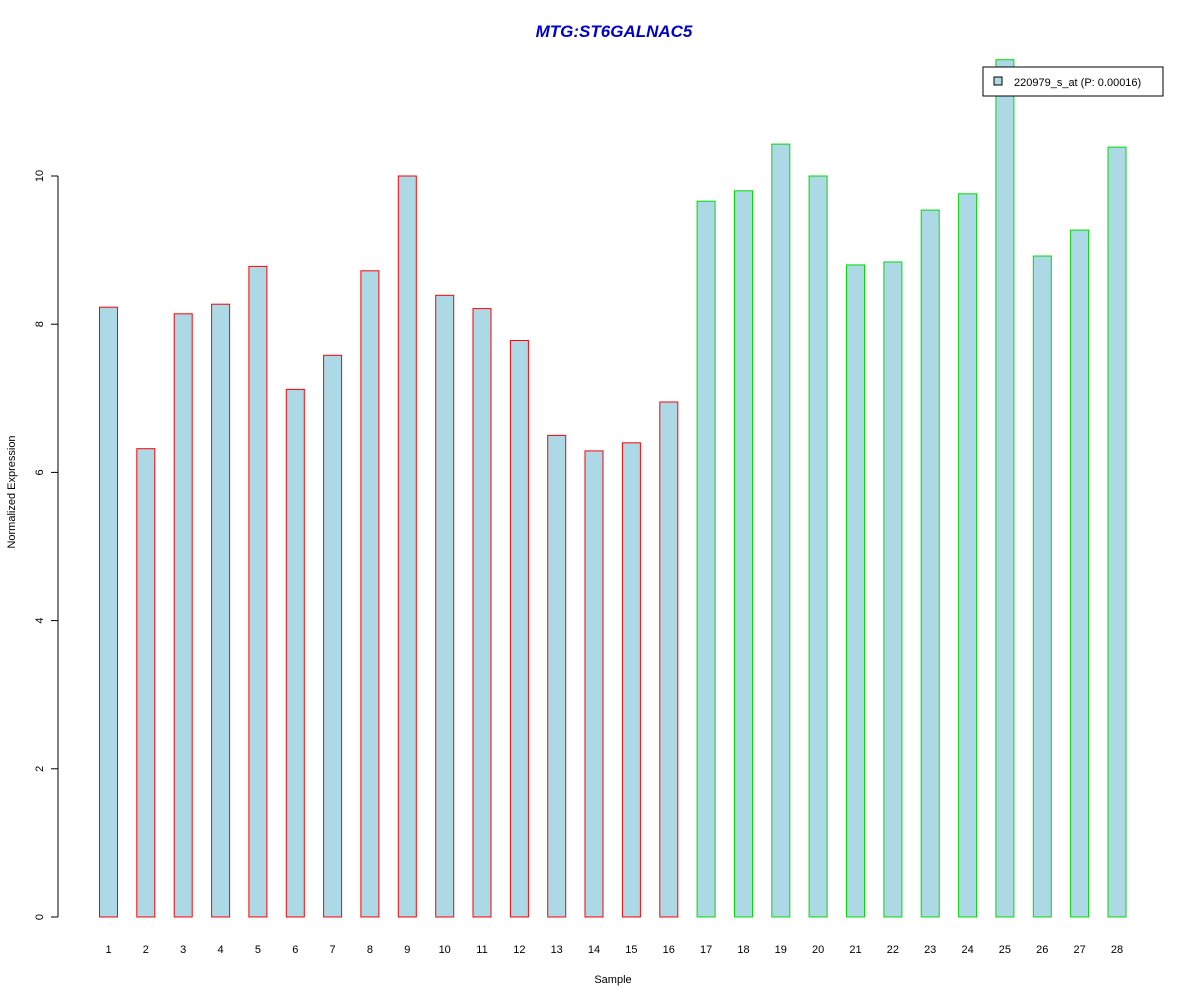 The image size is (1200, 1000). Describe the element at coordinates (743, 950) in the screenshot. I see `x-tick-label: 18` at that location.